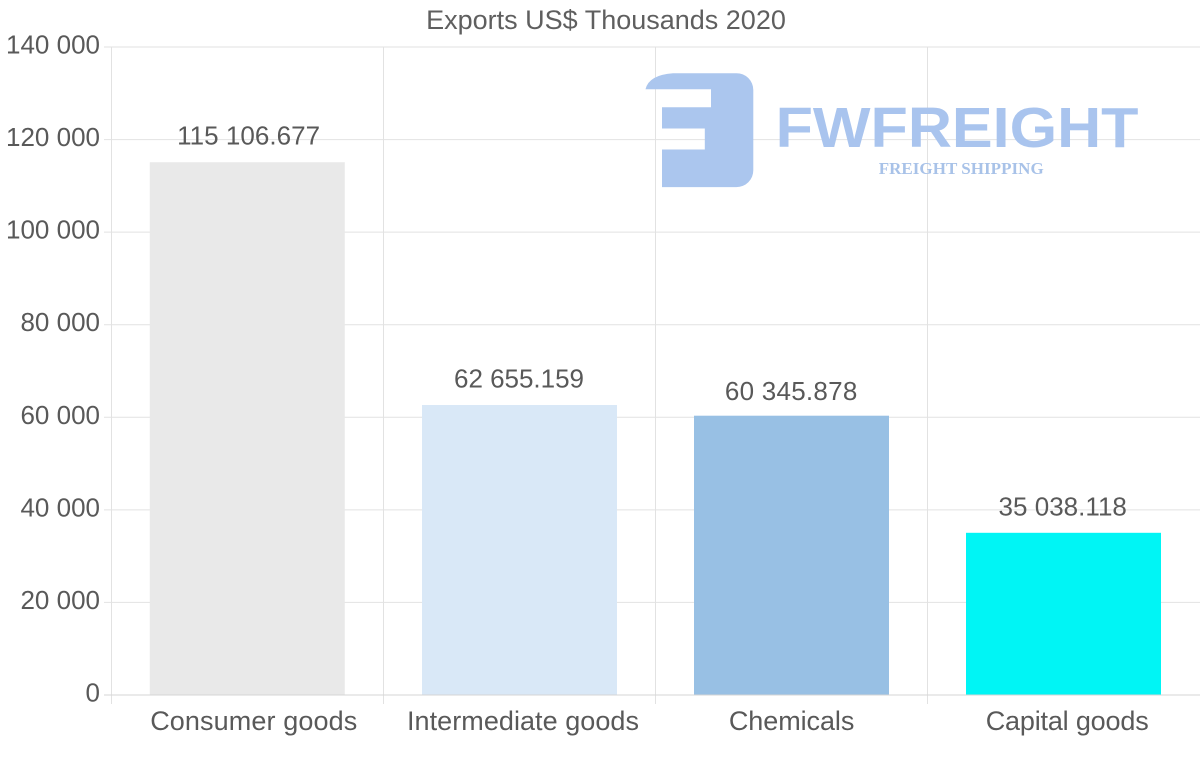 The image size is (1200, 763). Describe the element at coordinates (53, 230) in the screenshot. I see `svg-text: 100 000` at that location.